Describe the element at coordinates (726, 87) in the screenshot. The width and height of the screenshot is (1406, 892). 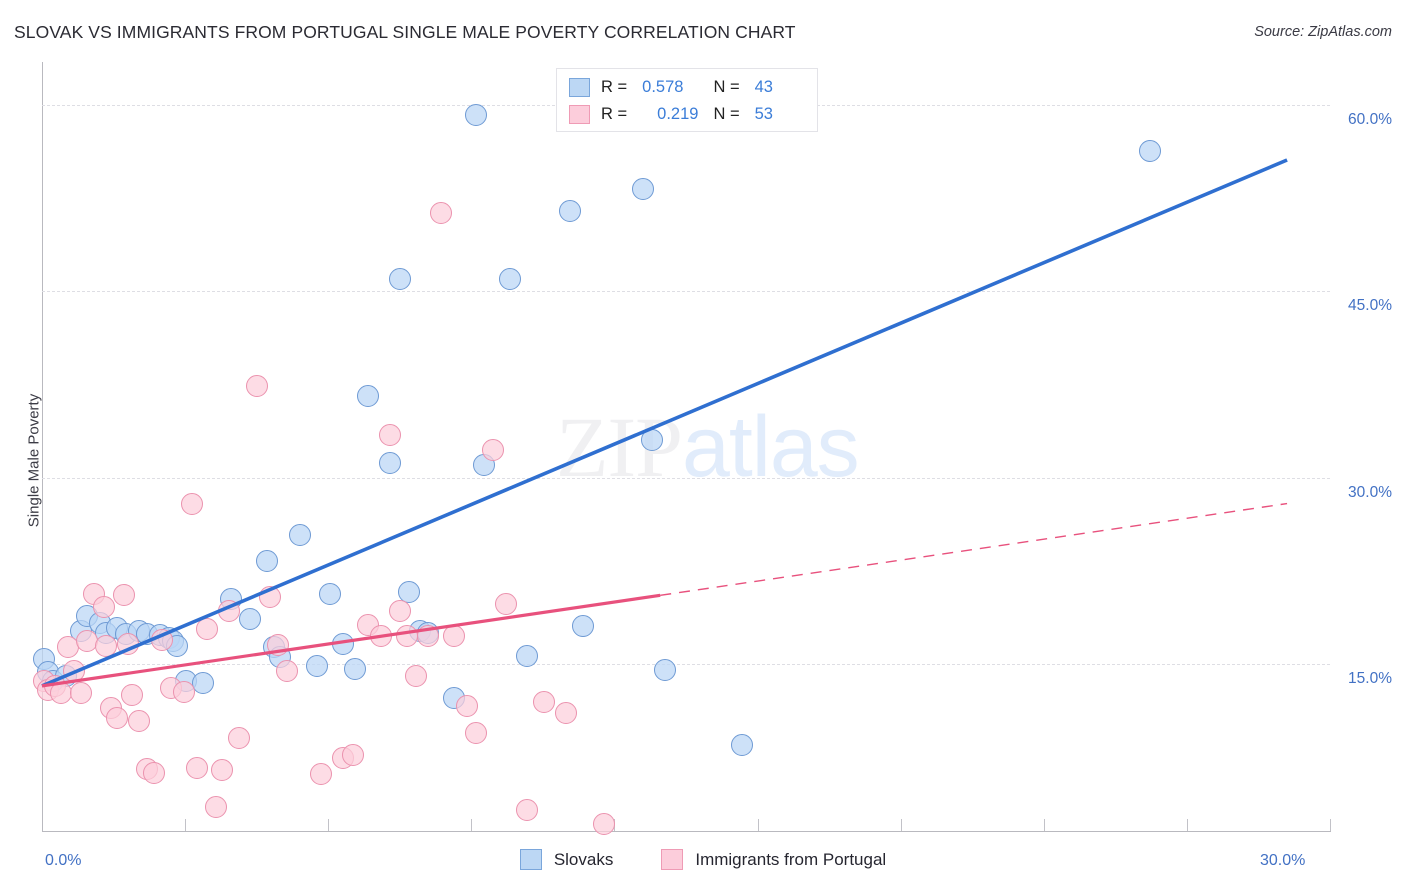
I see `n-label-slovaks: N =` at that location.